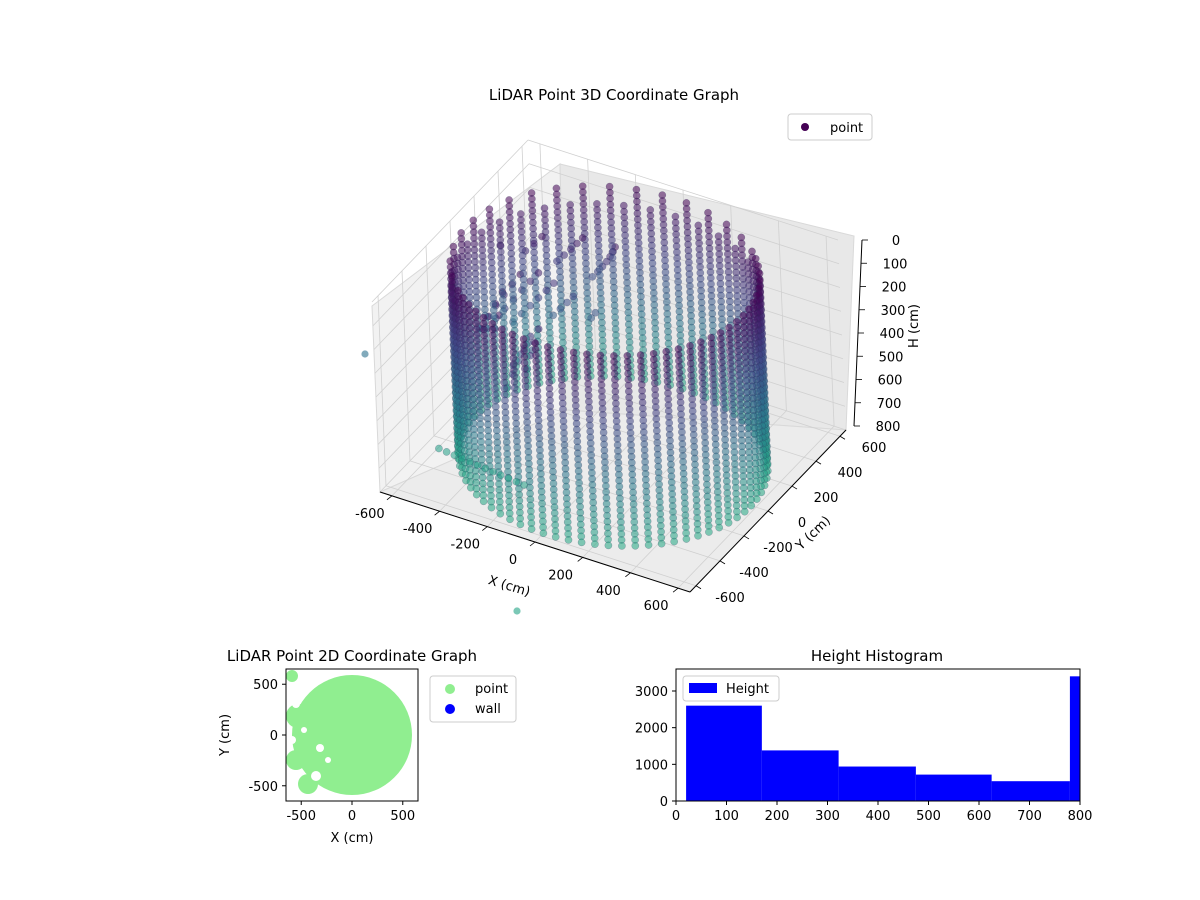 The width and height of the screenshot is (1200, 900). I want to click on y-tick-label-2d: 0, so click(274, 736).